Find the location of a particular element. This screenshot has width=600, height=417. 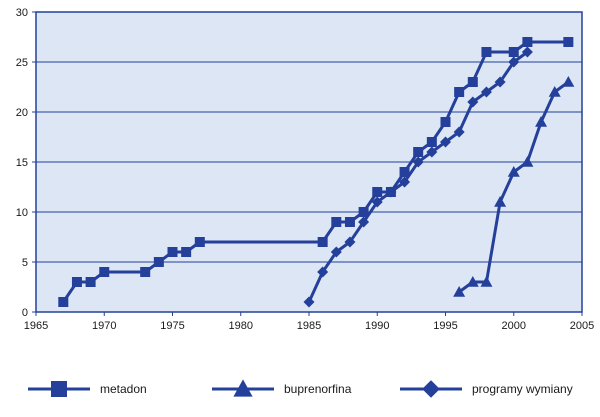

x-tick-label-1965: 1965 is located at coordinates (36, 326).